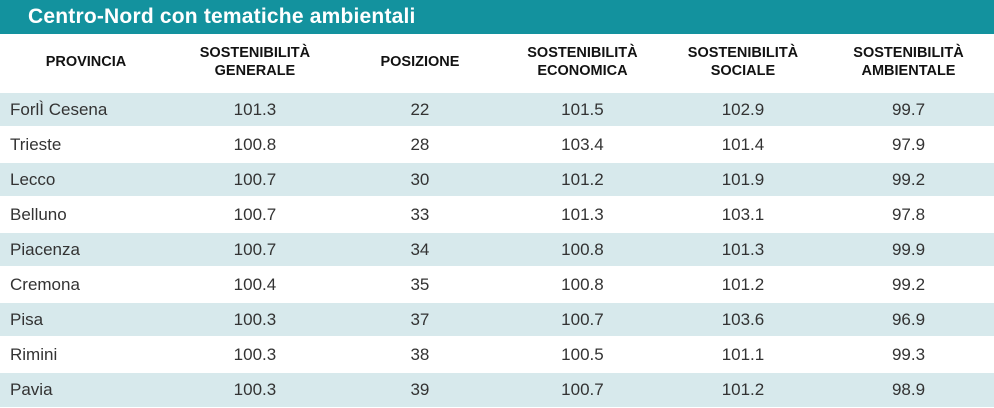 Image resolution: width=994 pixels, height=408 pixels. I want to click on table-row: ForlÌ Cesena 101.3 22 101.5 102.9 99.7, so click(497, 109).